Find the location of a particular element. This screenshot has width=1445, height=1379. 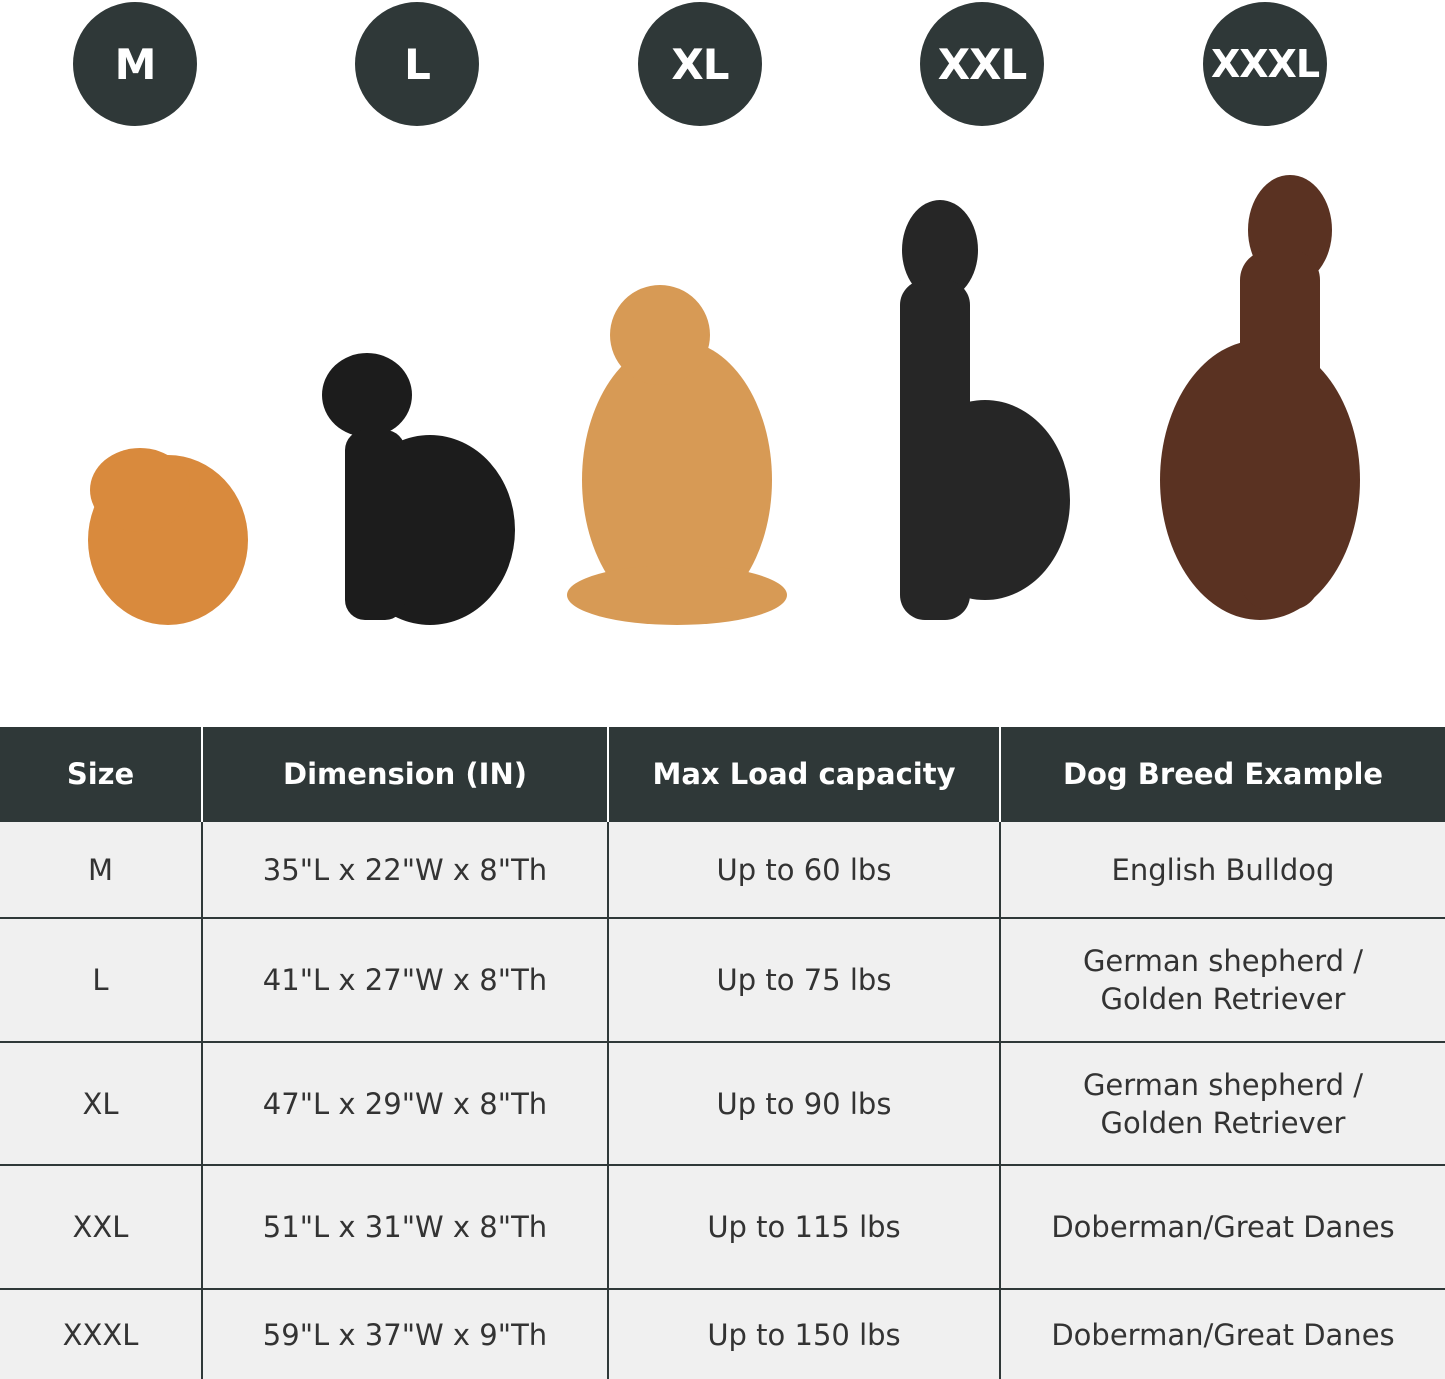

size-badge-xl: XL is located at coordinates (700, 64).